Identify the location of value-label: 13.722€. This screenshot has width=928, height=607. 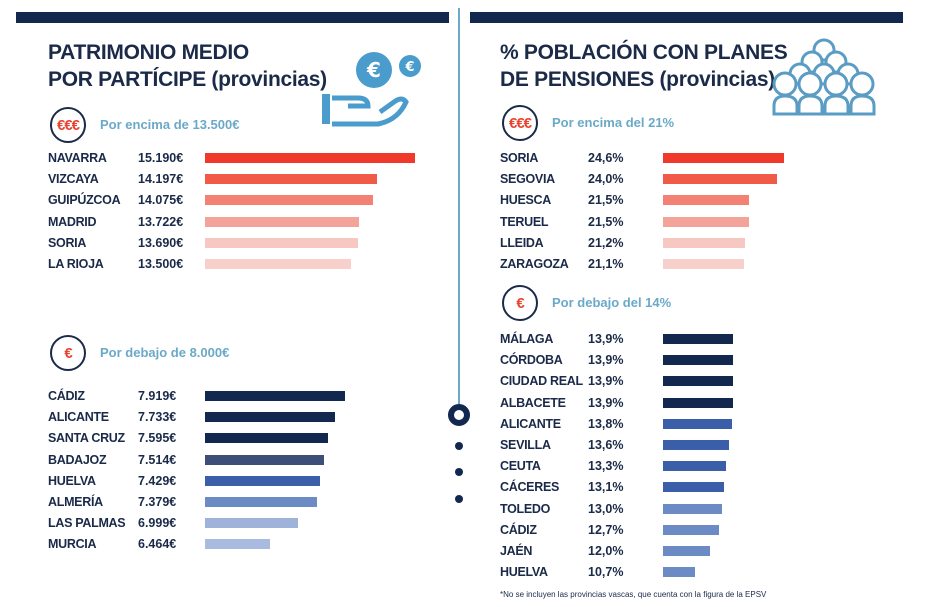
(161, 221).